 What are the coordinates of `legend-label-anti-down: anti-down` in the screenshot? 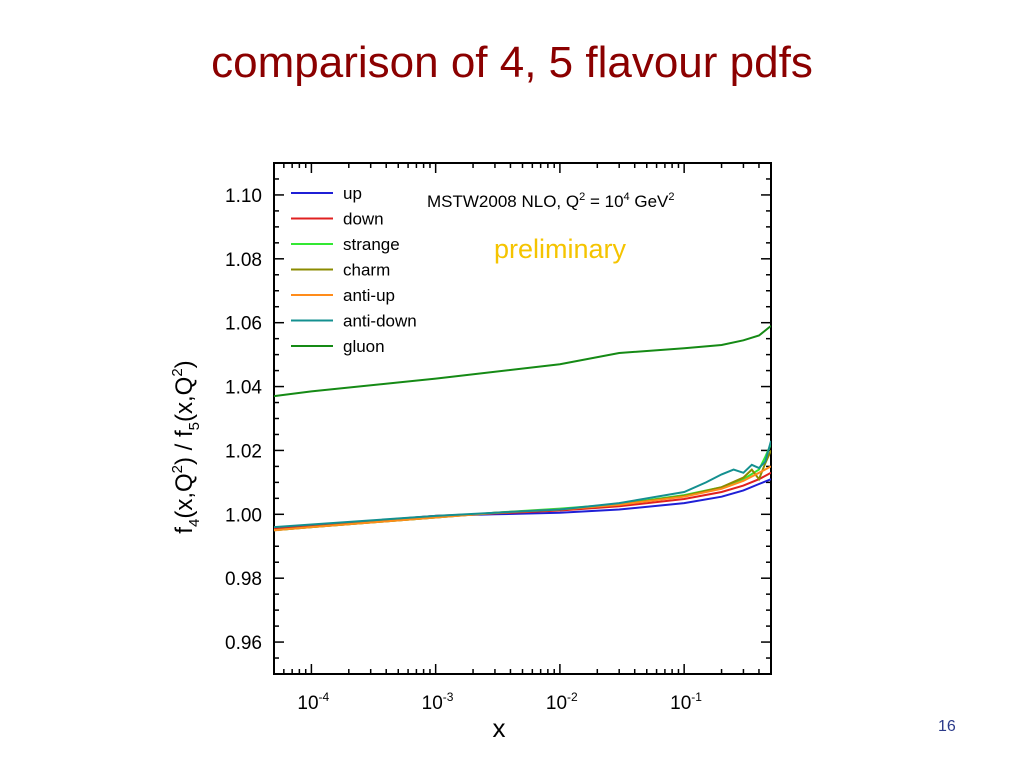 It's located at (380, 321).